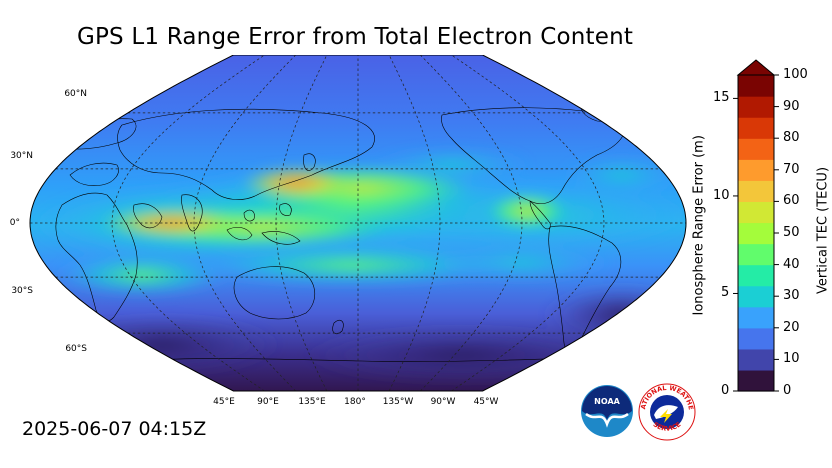 The image size is (832, 468). What do you see at coordinates (791, 201) in the screenshot?
I see `vtec-tick-label: 60` at bounding box center [791, 201].